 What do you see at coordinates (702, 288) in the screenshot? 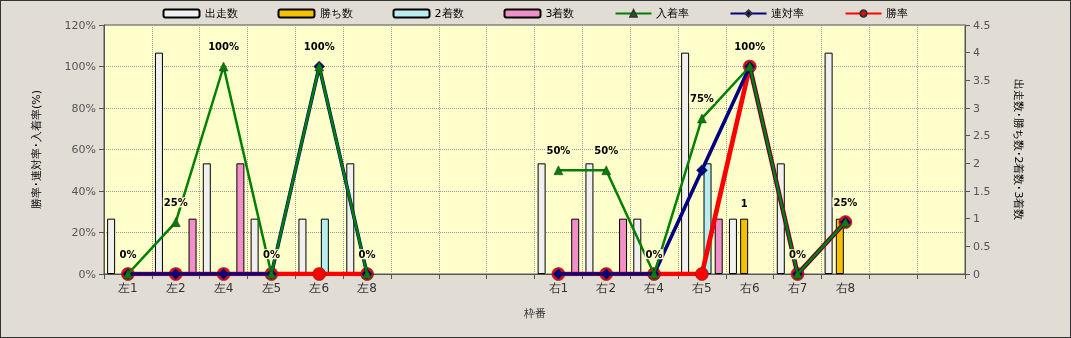
I see `x-tick-label: 右5` at bounding box center [702, 288].